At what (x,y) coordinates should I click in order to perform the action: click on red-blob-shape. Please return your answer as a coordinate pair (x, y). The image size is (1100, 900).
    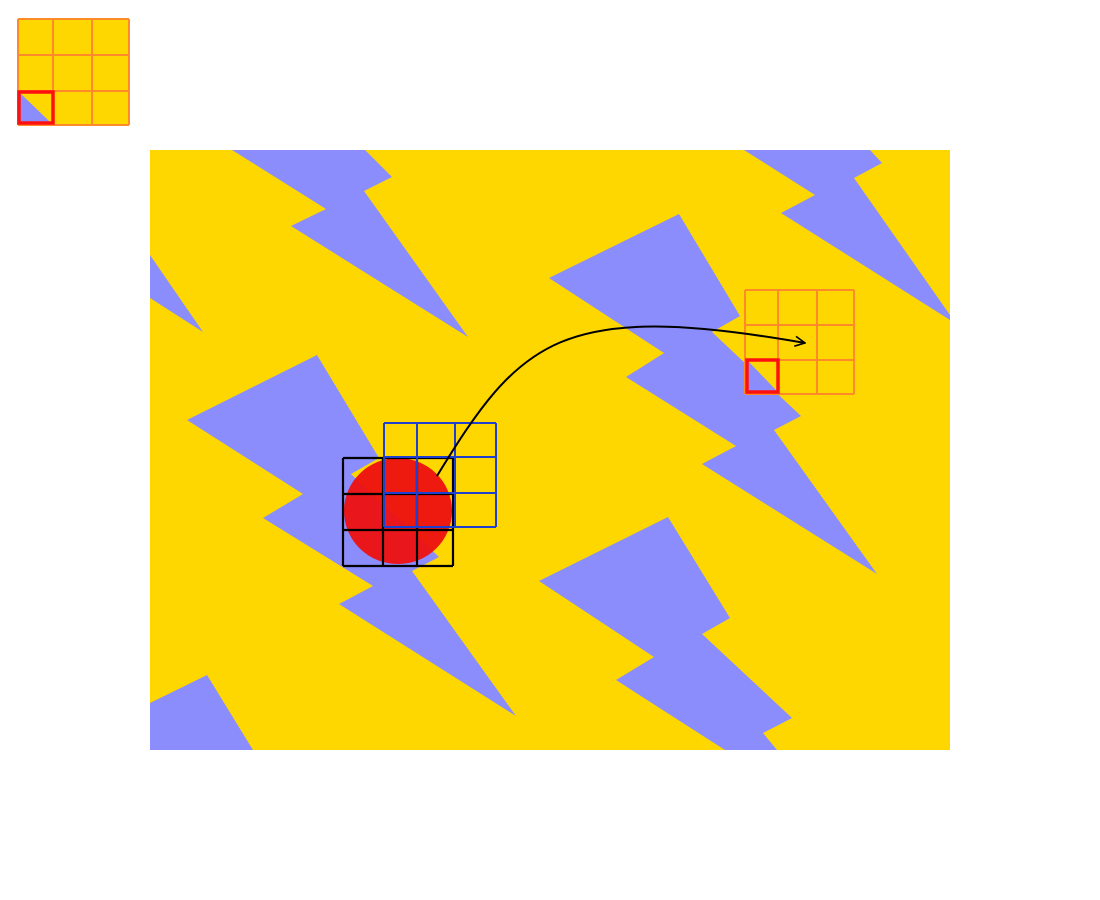
    Looking at the image, I should click on (398, 511).